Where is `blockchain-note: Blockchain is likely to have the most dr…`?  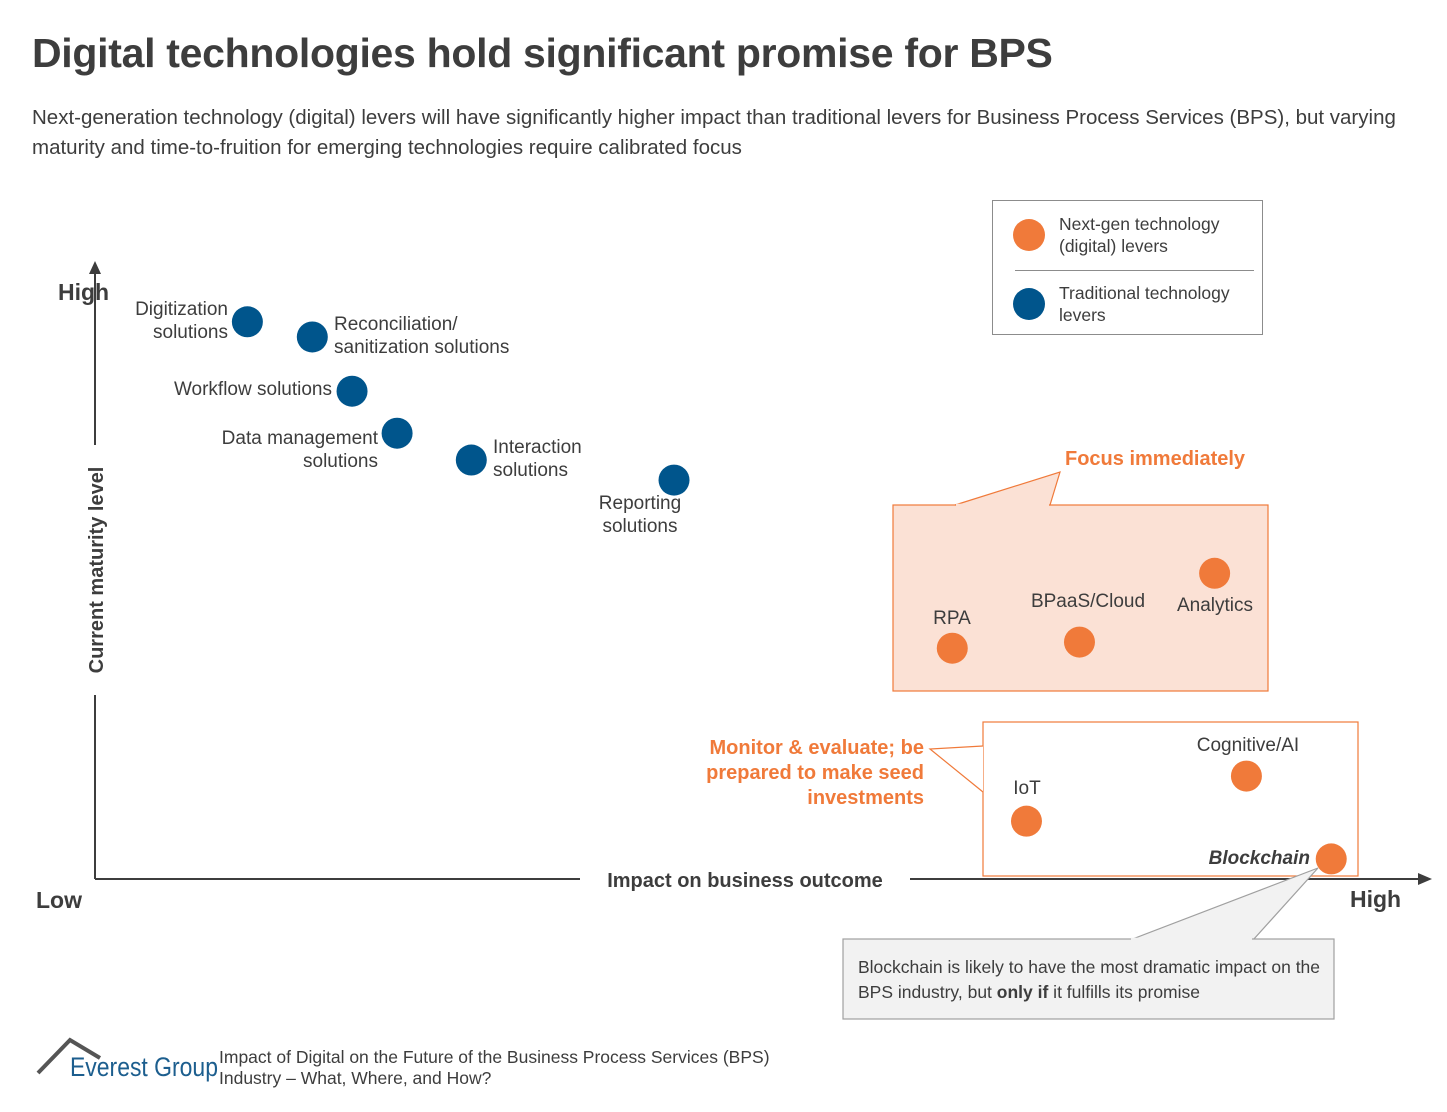 blockchain-note: Blockchain is likely to have the most dr… is located at coordinates (1093, 980).